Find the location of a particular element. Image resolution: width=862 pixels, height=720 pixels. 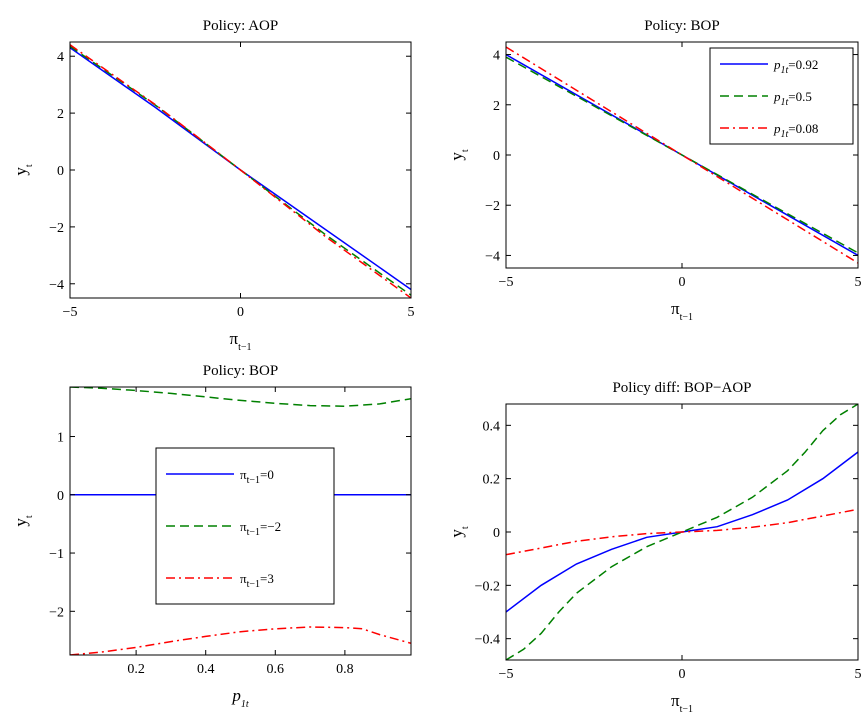

legend-label-3: p1t=0.08 is located at coordinates (795, 130).